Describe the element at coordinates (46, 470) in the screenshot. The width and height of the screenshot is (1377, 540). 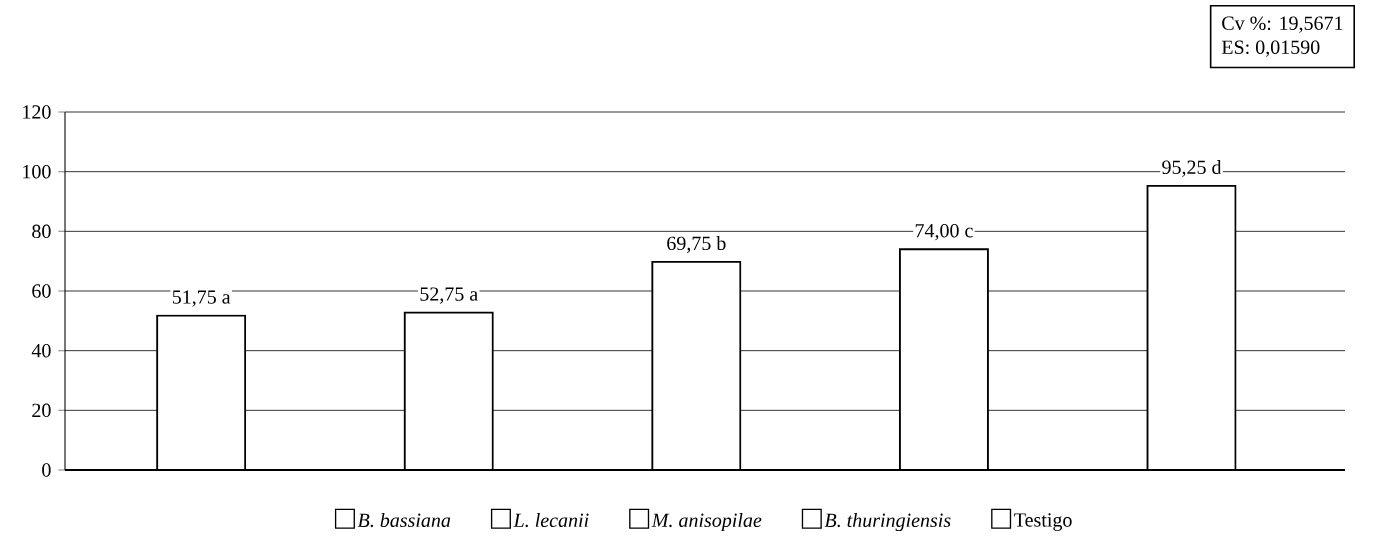
I see `y-tick-label: 0` at that location.